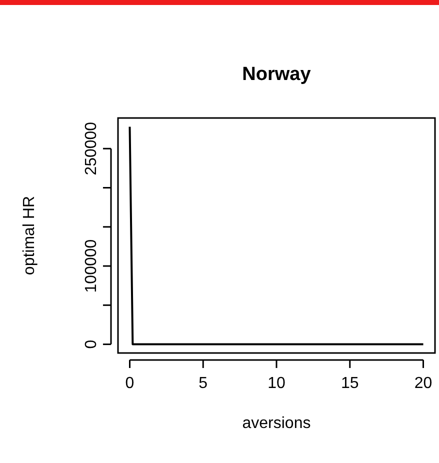 This screenshot has height=463, width=439. What do you see at coordinates (91, 266) in the screenshot?
I see `y-tick-label: 100000` at bounding box center [91, 266].